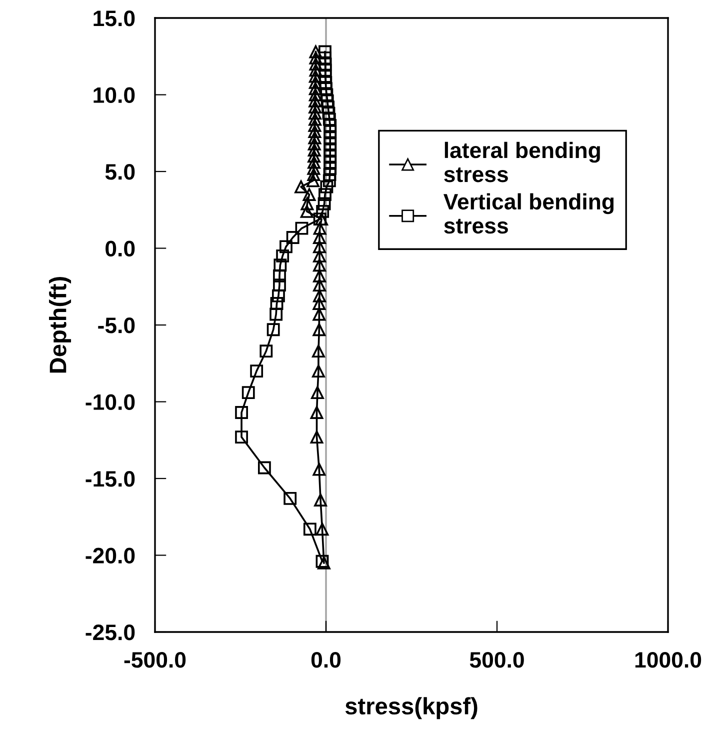 The height and width of the screenshot is (748, 722). What do you see at coordinates (60, 325) in the screenshot?
I see `y-axis-title: Depth(ft)` at bounding box center [60, 325].